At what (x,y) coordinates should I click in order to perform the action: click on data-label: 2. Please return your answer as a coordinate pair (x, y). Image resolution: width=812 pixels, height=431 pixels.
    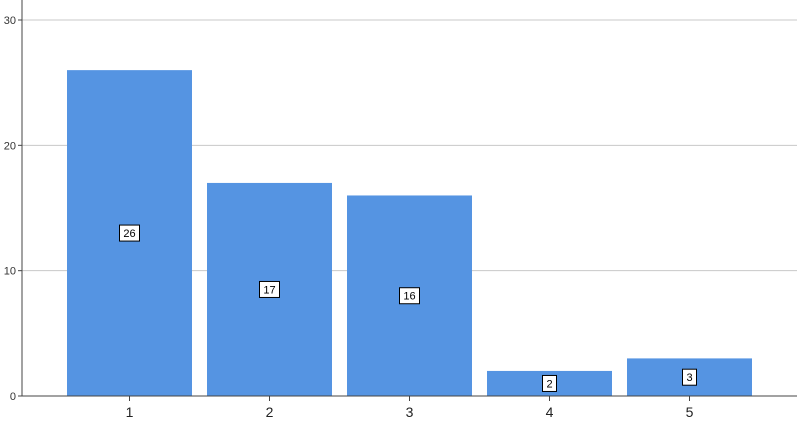
    Looking at the image, I should click on (549, 384).